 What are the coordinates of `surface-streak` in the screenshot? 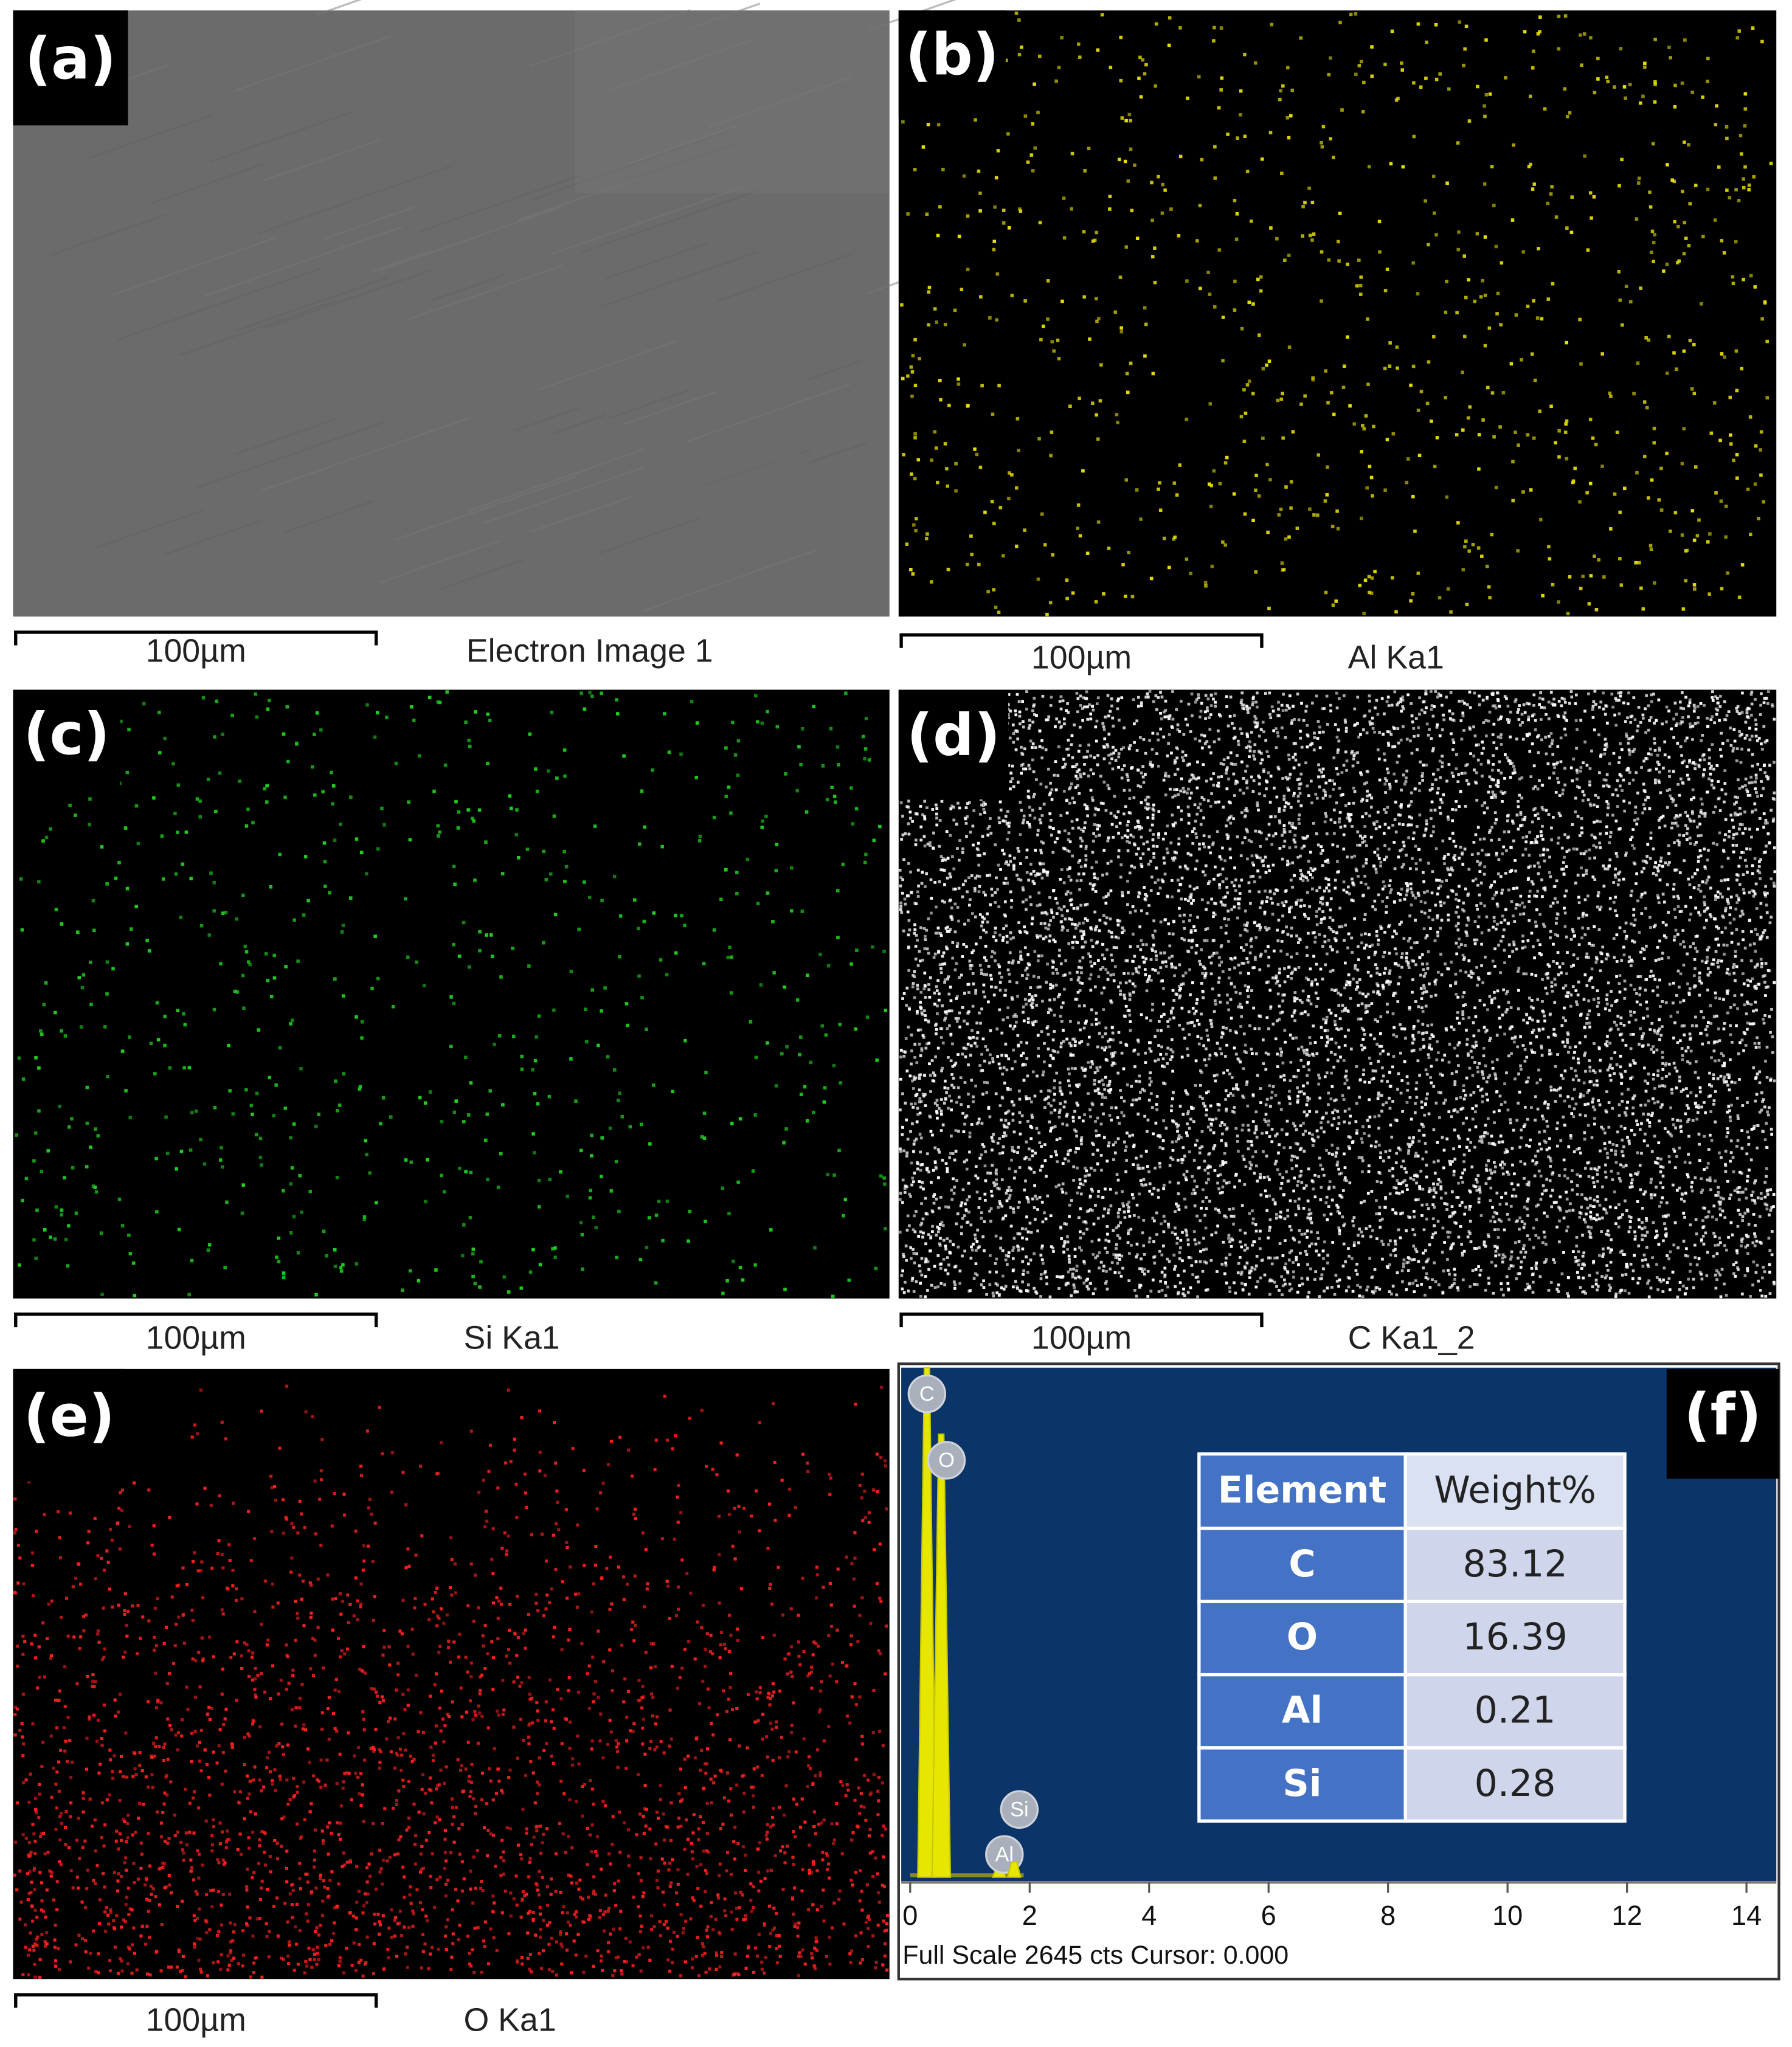 It's located at (671, 221).